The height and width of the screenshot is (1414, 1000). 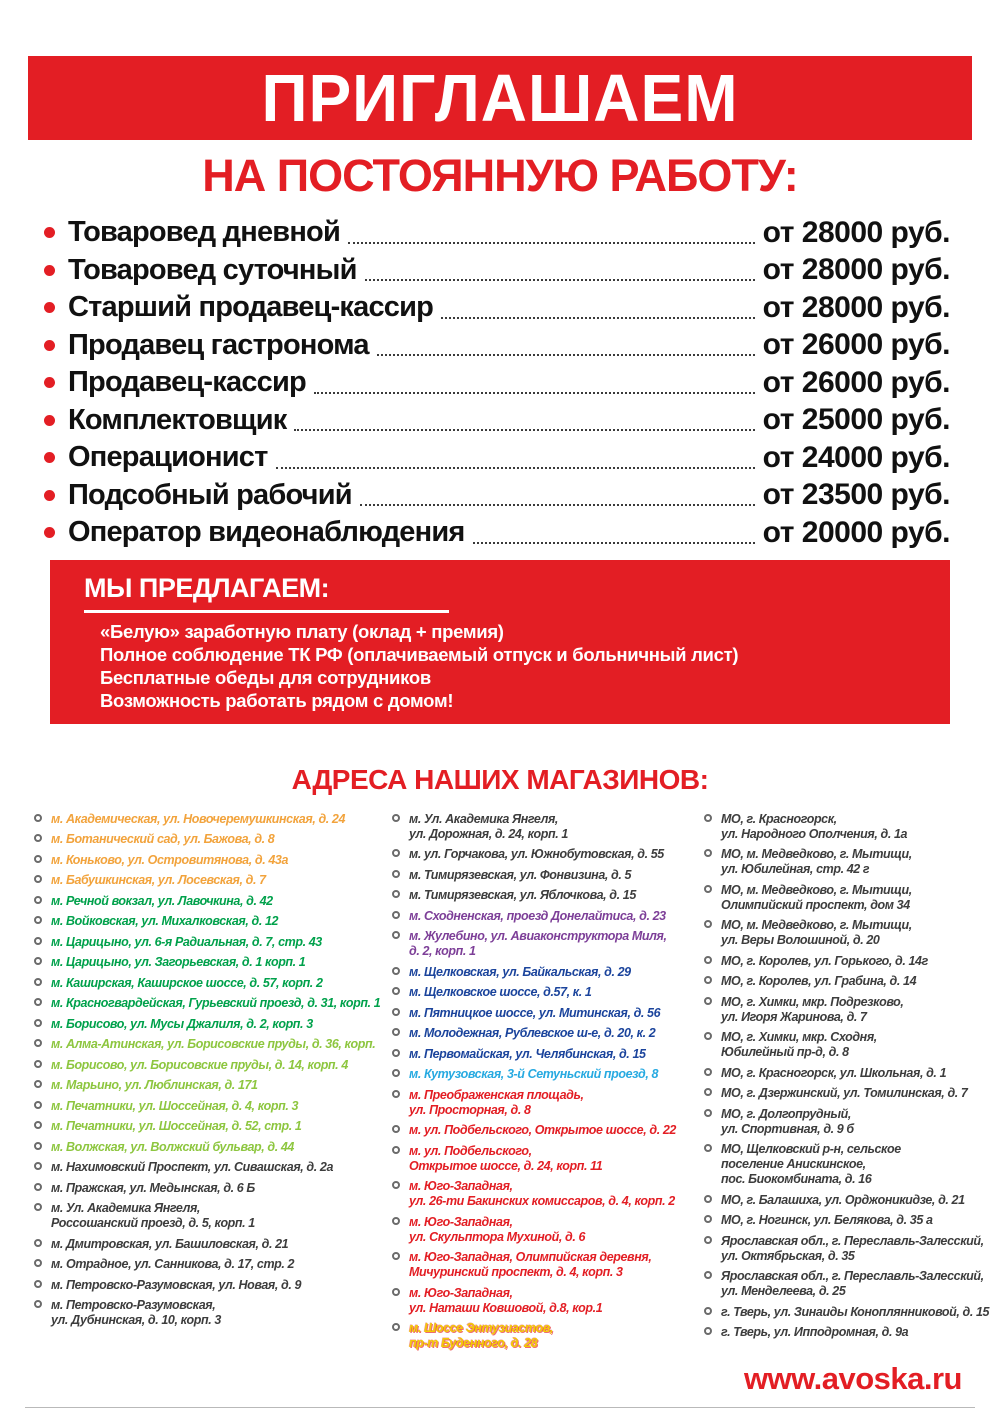 I want to click on job-row: Товаровед дневной от 28000 руб., so click(x=497, y=233).